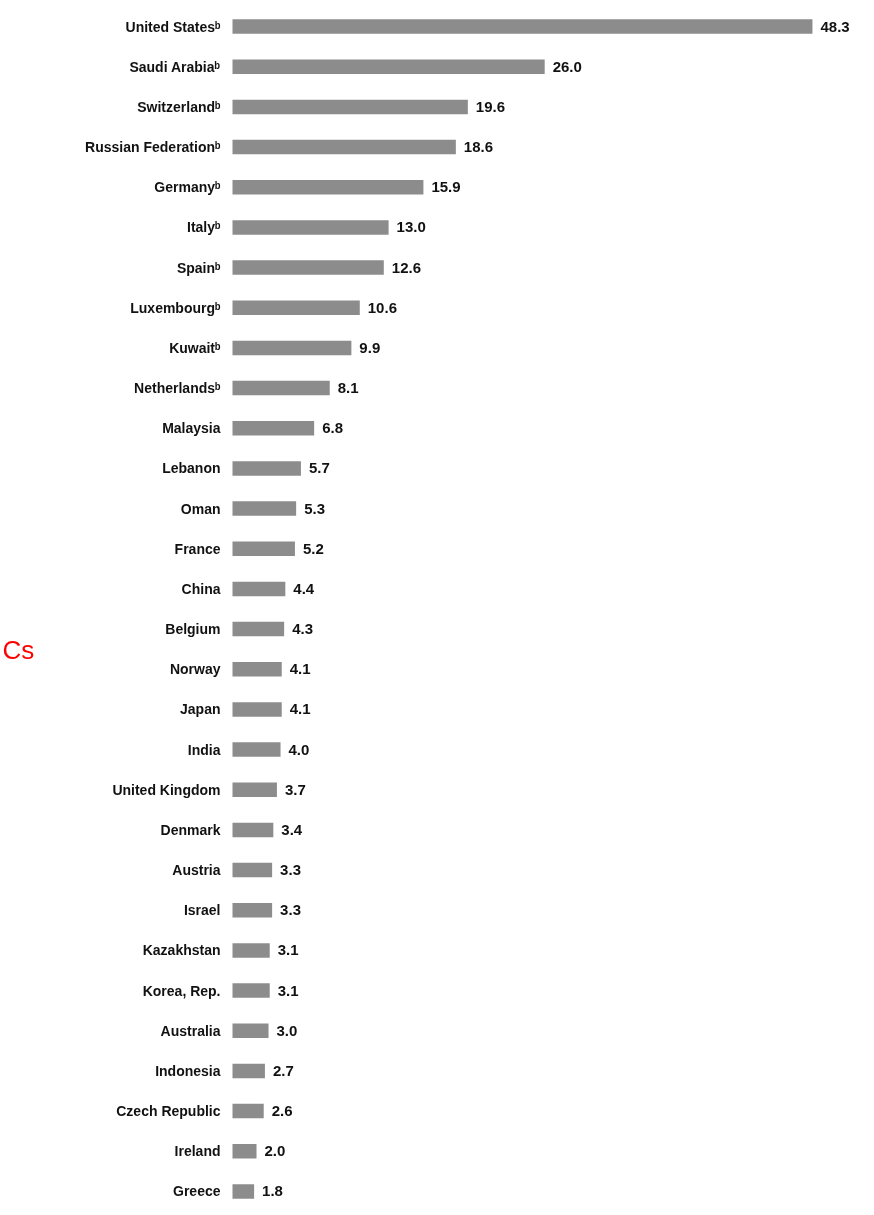  What do you see at coordinates (567, 66) in the screenshot?
I see `data-label: 26.0` at bounding box center [567, 66].